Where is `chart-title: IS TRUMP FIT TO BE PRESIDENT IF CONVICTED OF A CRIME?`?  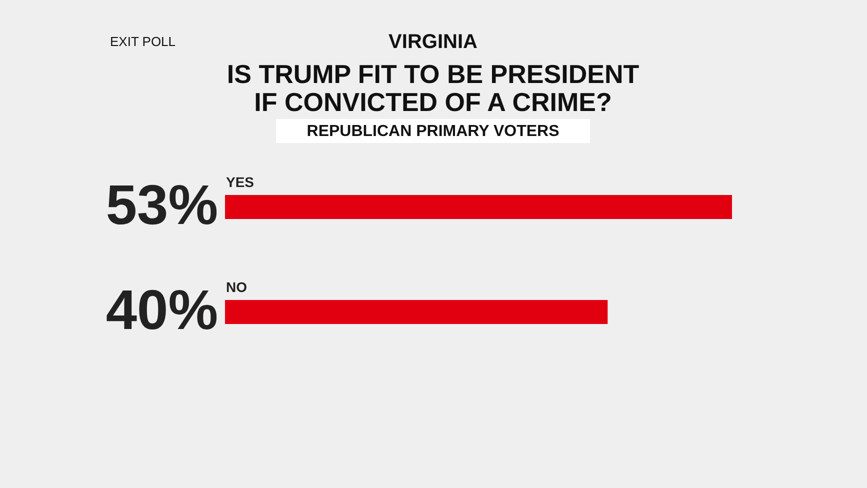
chart-title: IS TRUMP FIT TO BE PRESIDENT IF CONVICTED OF A CRIME? is located at coordinates (433, 88).